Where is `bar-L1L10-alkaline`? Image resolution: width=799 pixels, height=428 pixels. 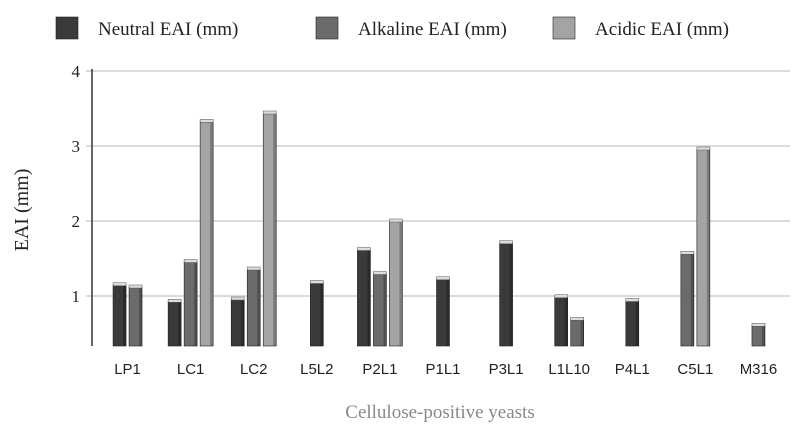
bar-L1L10-alkaline is located at coordinates (577, 332).